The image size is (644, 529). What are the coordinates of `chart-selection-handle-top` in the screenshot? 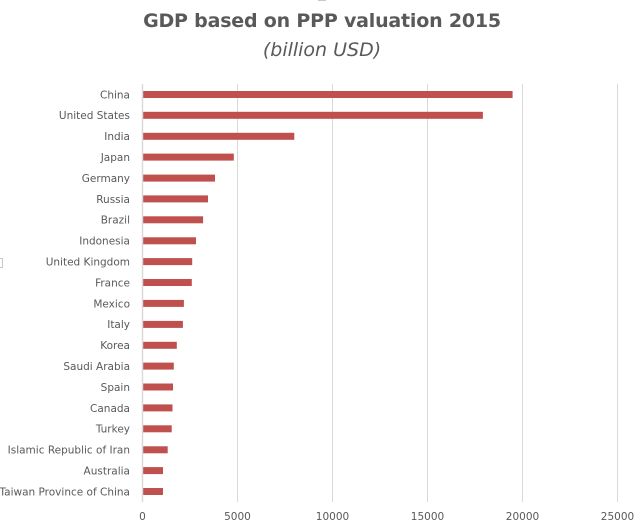 It's located at (322, 0).